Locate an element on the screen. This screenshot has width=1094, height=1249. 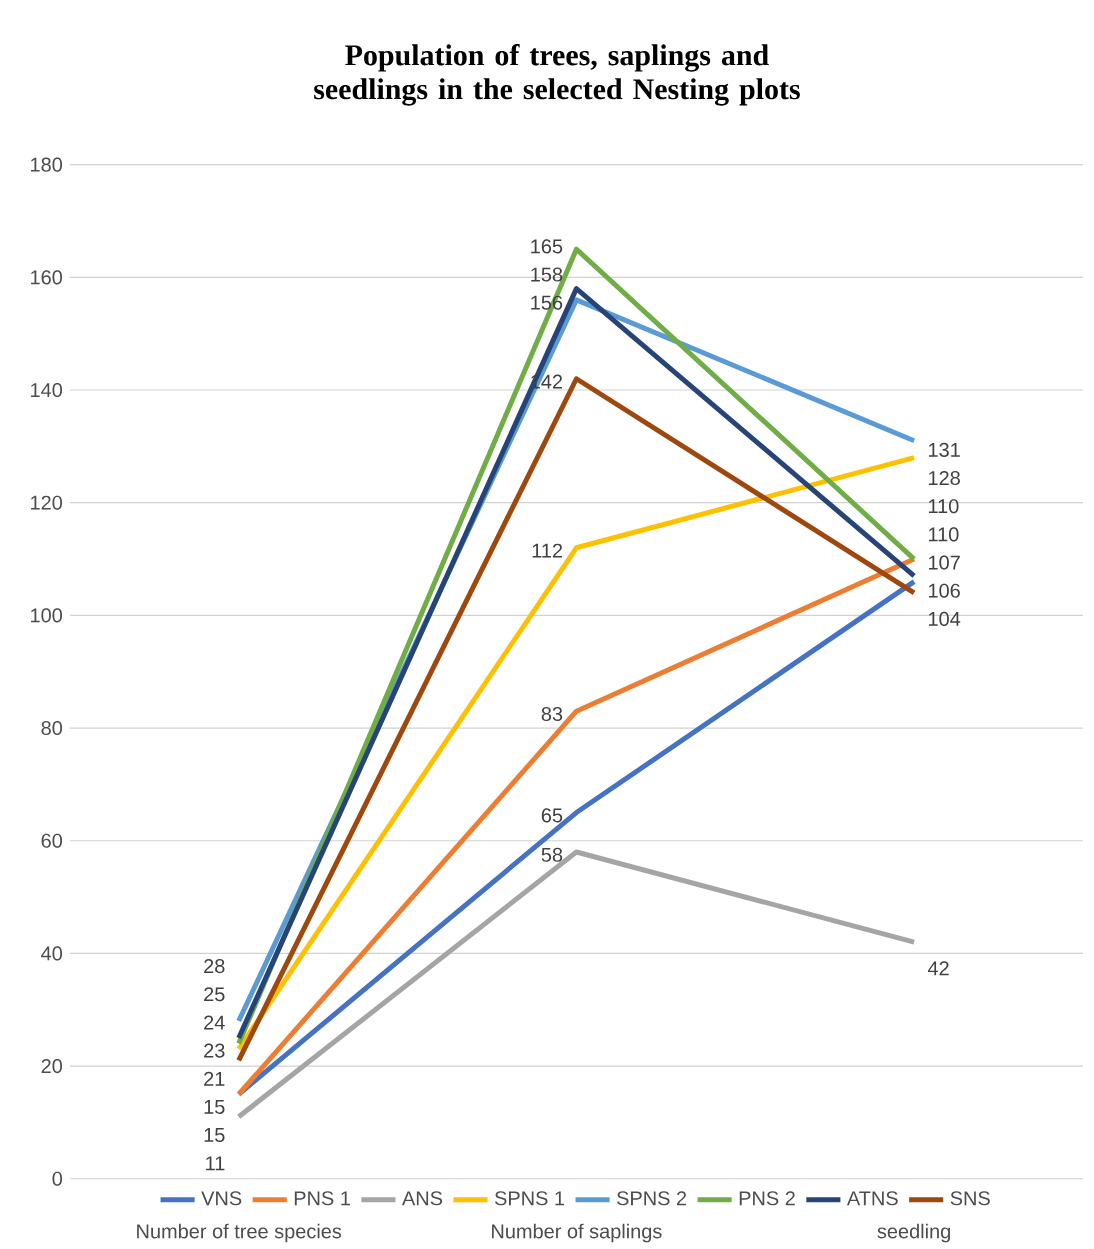
data-label: 165 is located at coordinates (547, 246).